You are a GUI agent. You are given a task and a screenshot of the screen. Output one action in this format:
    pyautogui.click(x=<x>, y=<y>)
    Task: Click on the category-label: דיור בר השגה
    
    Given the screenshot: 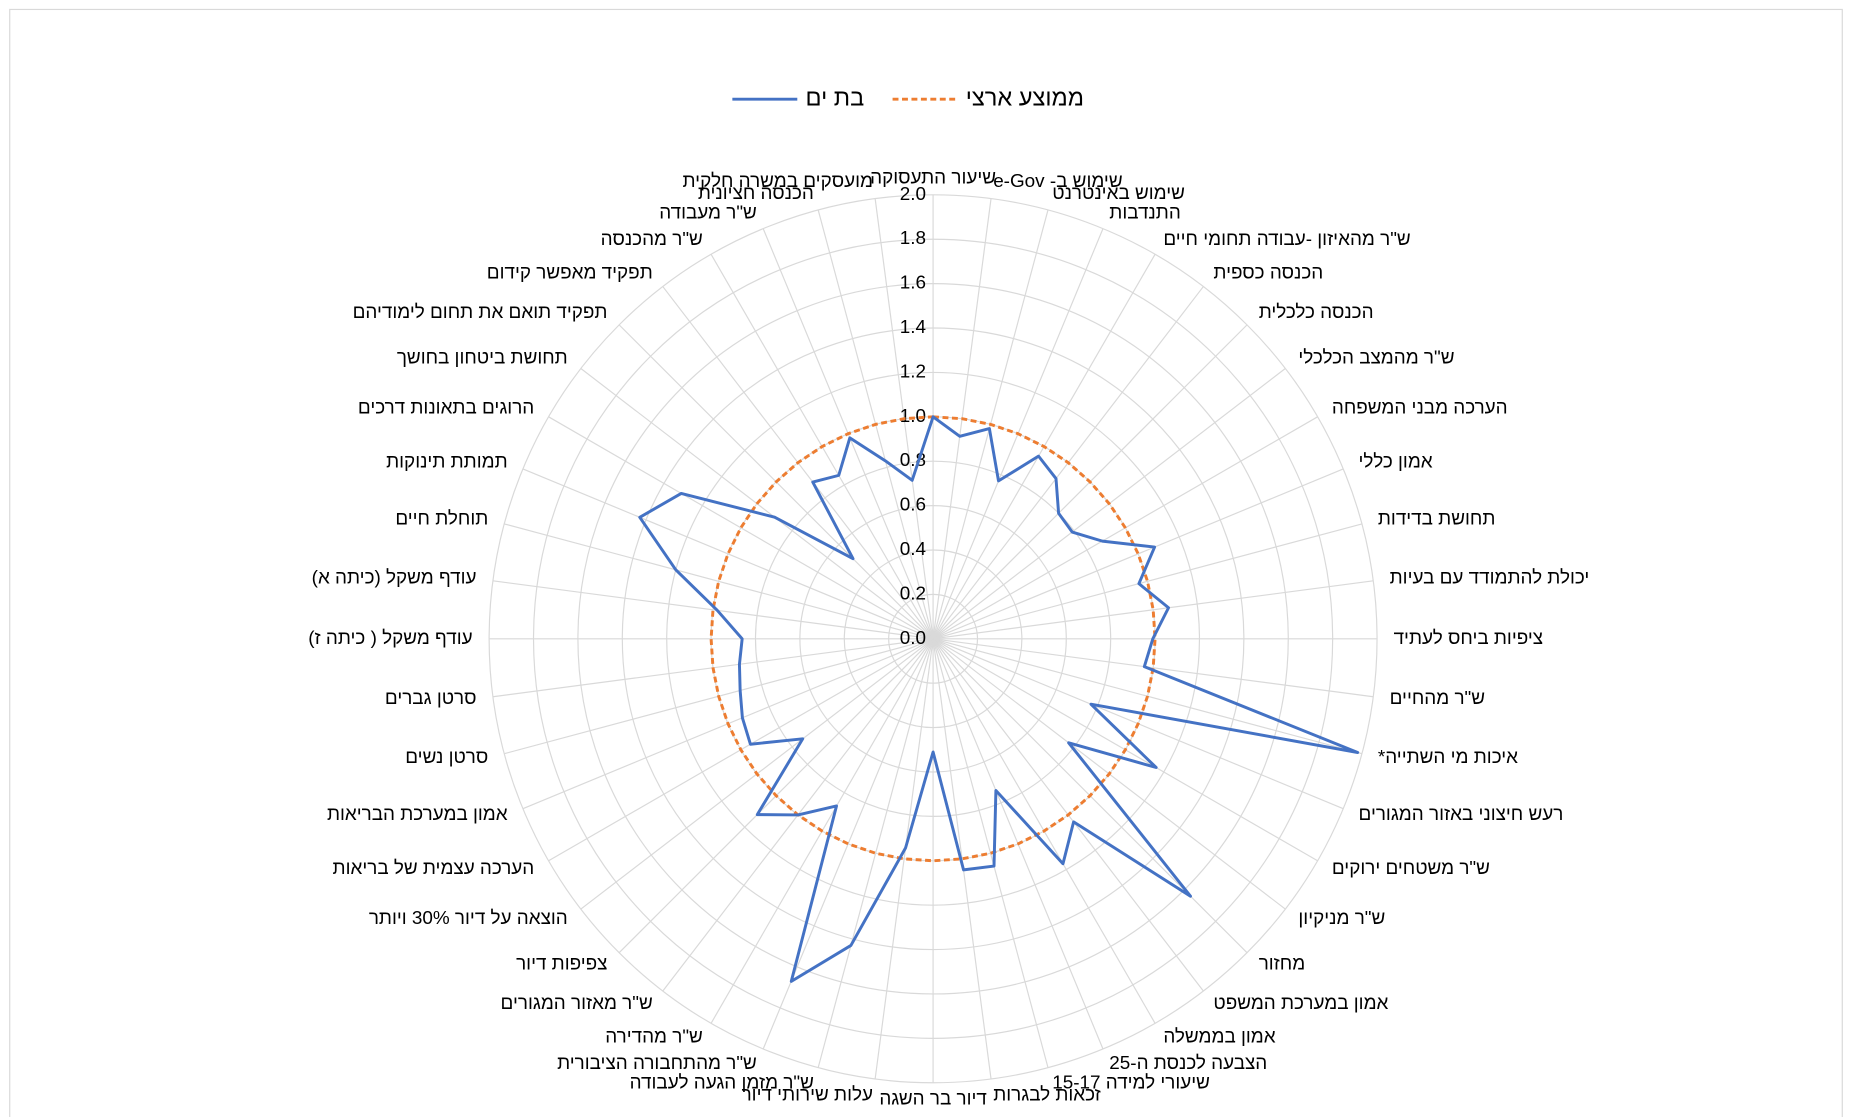 What is the action you would take?
    pyautogui.click(x=933, y=1098)
    